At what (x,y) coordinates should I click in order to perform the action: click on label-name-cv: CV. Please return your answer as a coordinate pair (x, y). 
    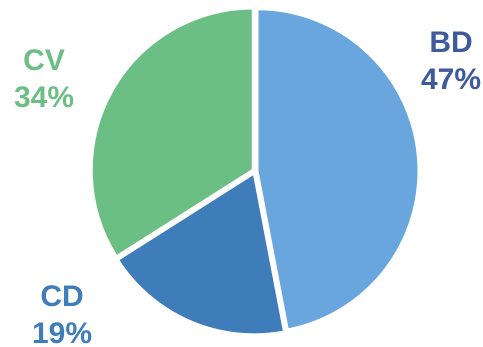
    Looking at the image, I should click on (44, 60).